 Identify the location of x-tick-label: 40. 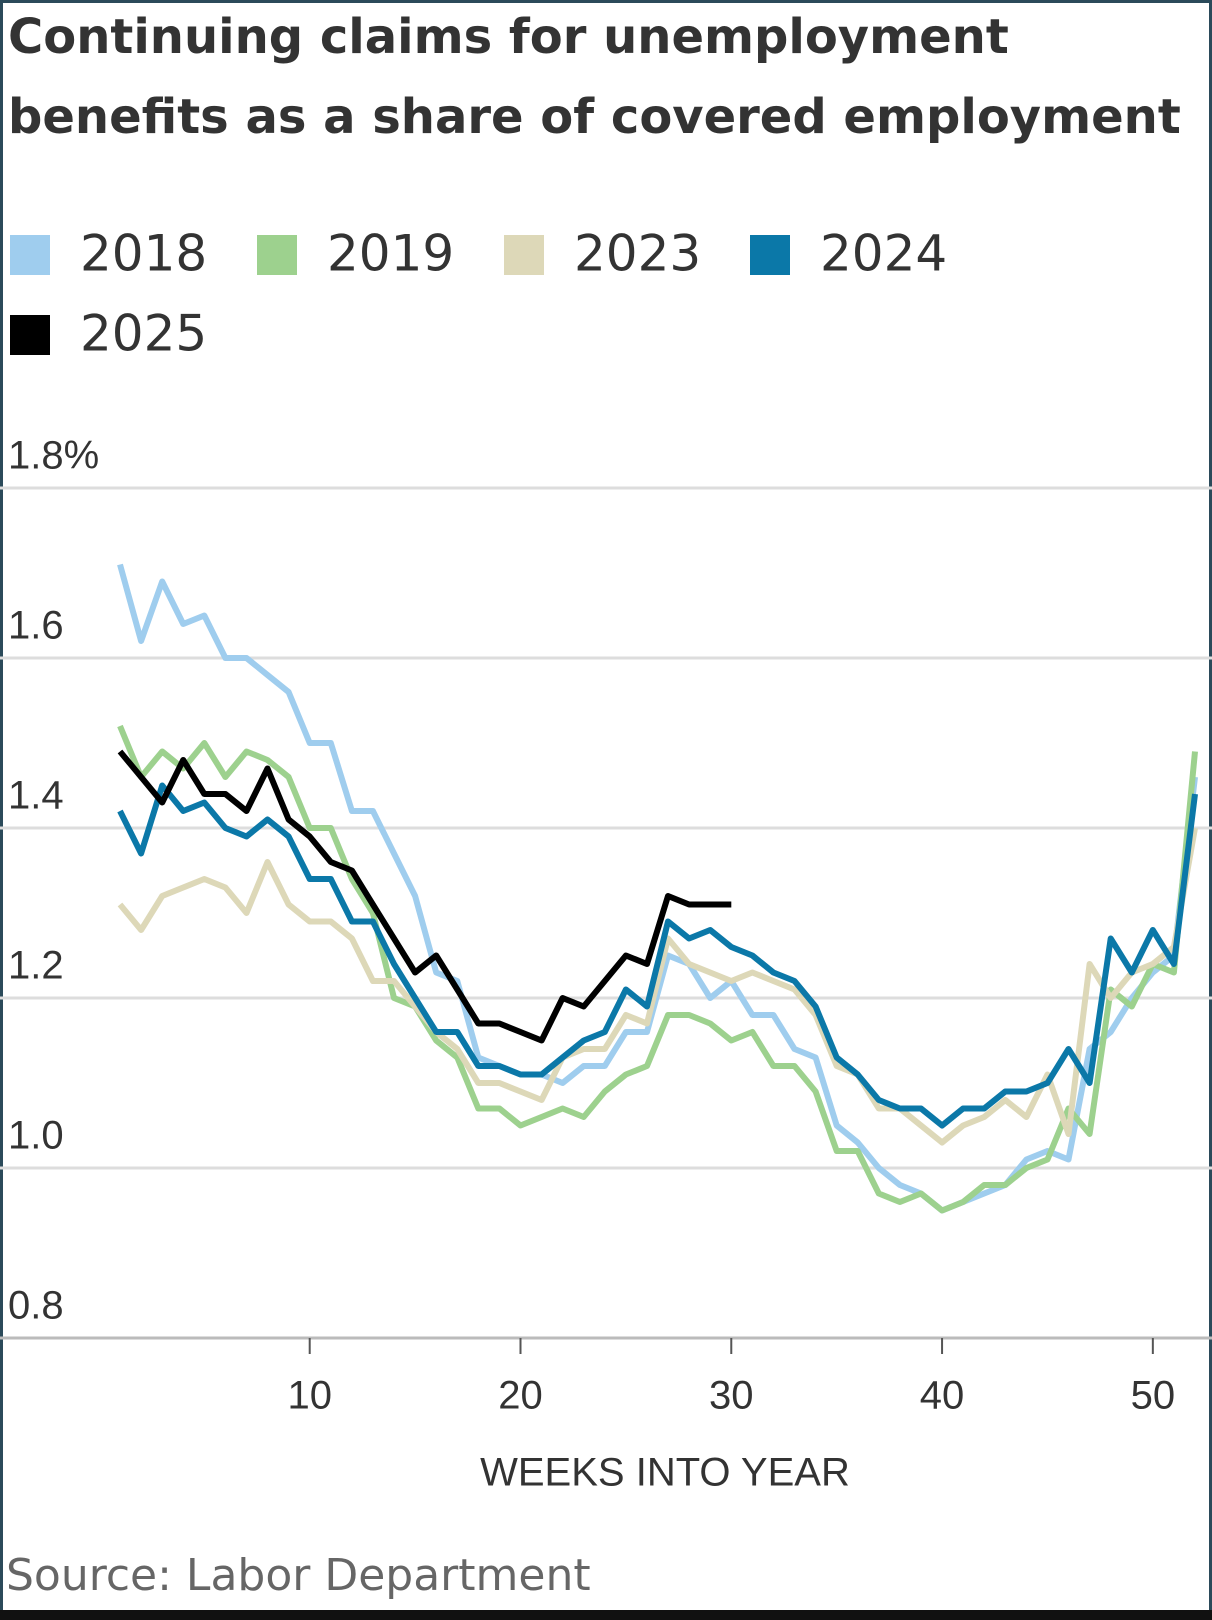
(942, 1396).